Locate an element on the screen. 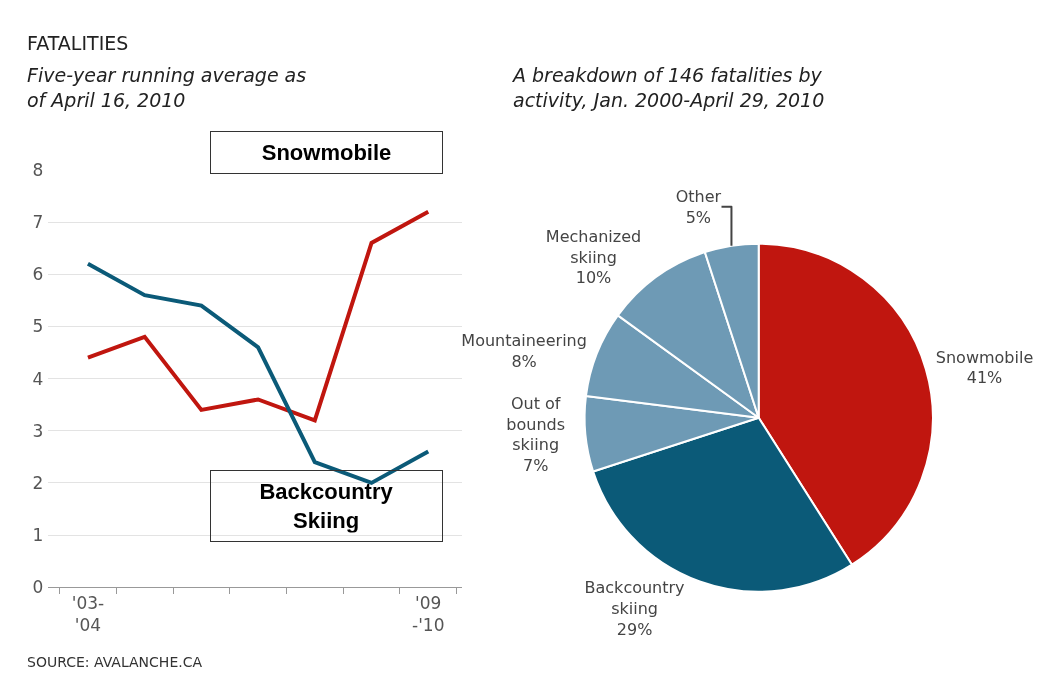 Image resolution: width=1038 pixels, height=692 pixels. x-tick-label: '03- '04 is located at coordinates (88, 613).